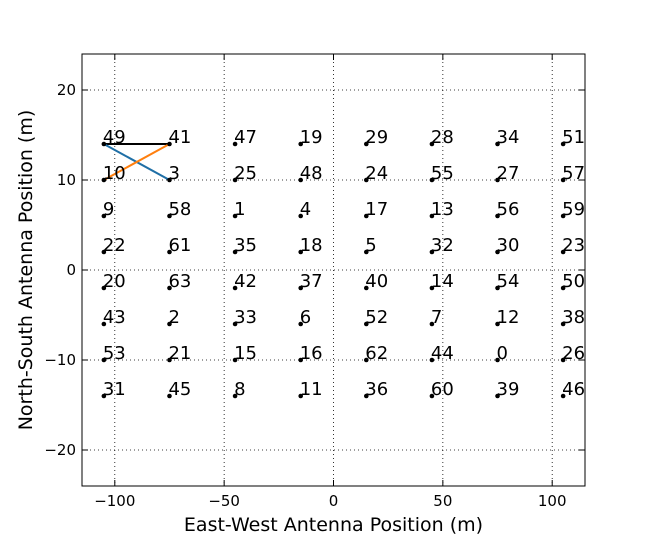 The width and height of the screenshot is (650, 540). I want to click on antenna-label-40: 40, so click(376, 281).